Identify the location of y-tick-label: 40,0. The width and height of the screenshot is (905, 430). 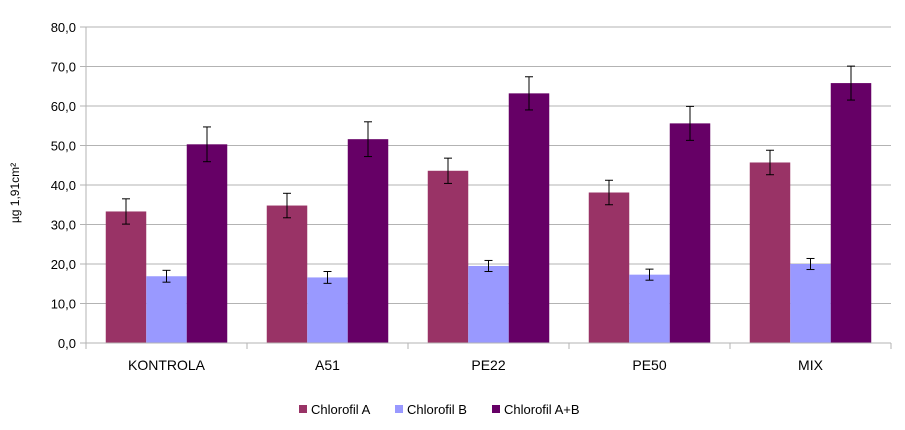
(63, 185).